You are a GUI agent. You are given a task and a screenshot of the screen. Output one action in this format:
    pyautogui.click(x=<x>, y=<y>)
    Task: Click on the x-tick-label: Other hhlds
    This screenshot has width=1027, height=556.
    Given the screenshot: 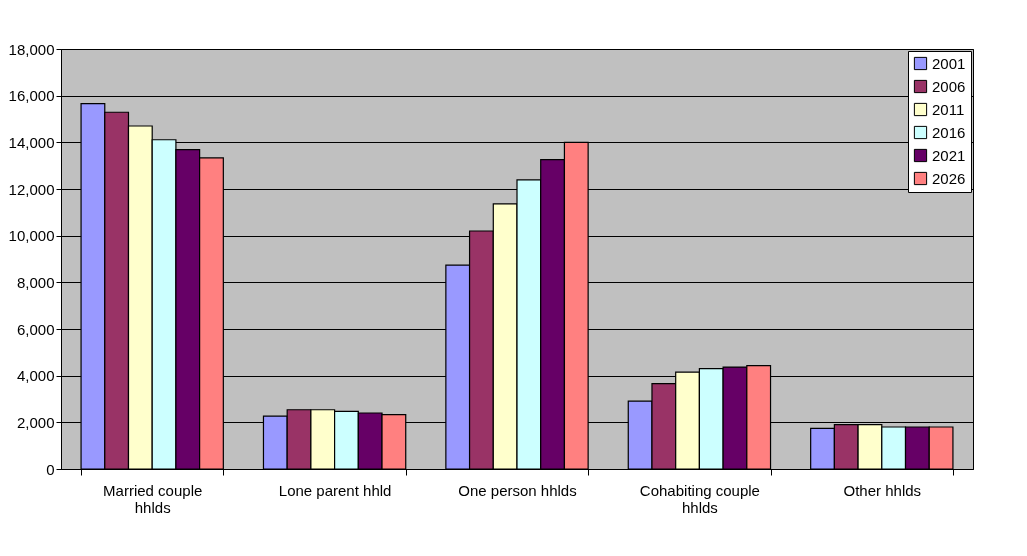 What is the action you would take?
    pyautogui.click(x=882, y=490)
    